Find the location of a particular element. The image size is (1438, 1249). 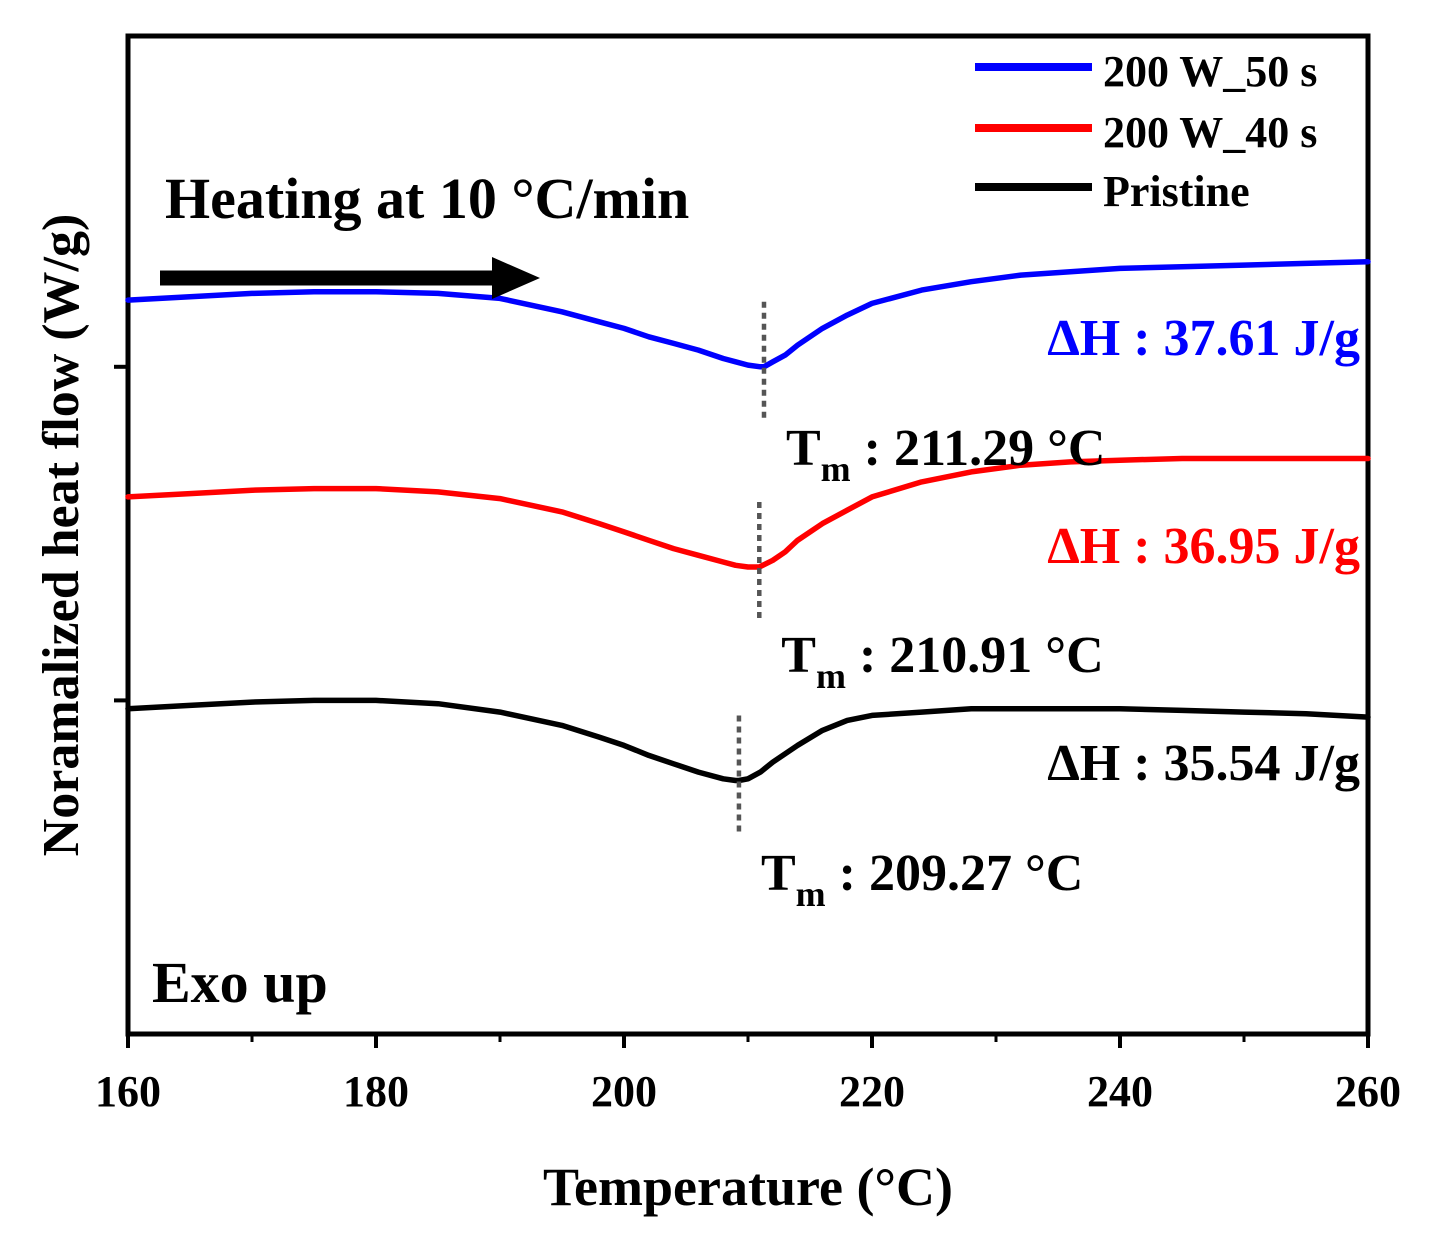

tm-label: Tm : 210.91 °C is located at coordinates (942, 661).